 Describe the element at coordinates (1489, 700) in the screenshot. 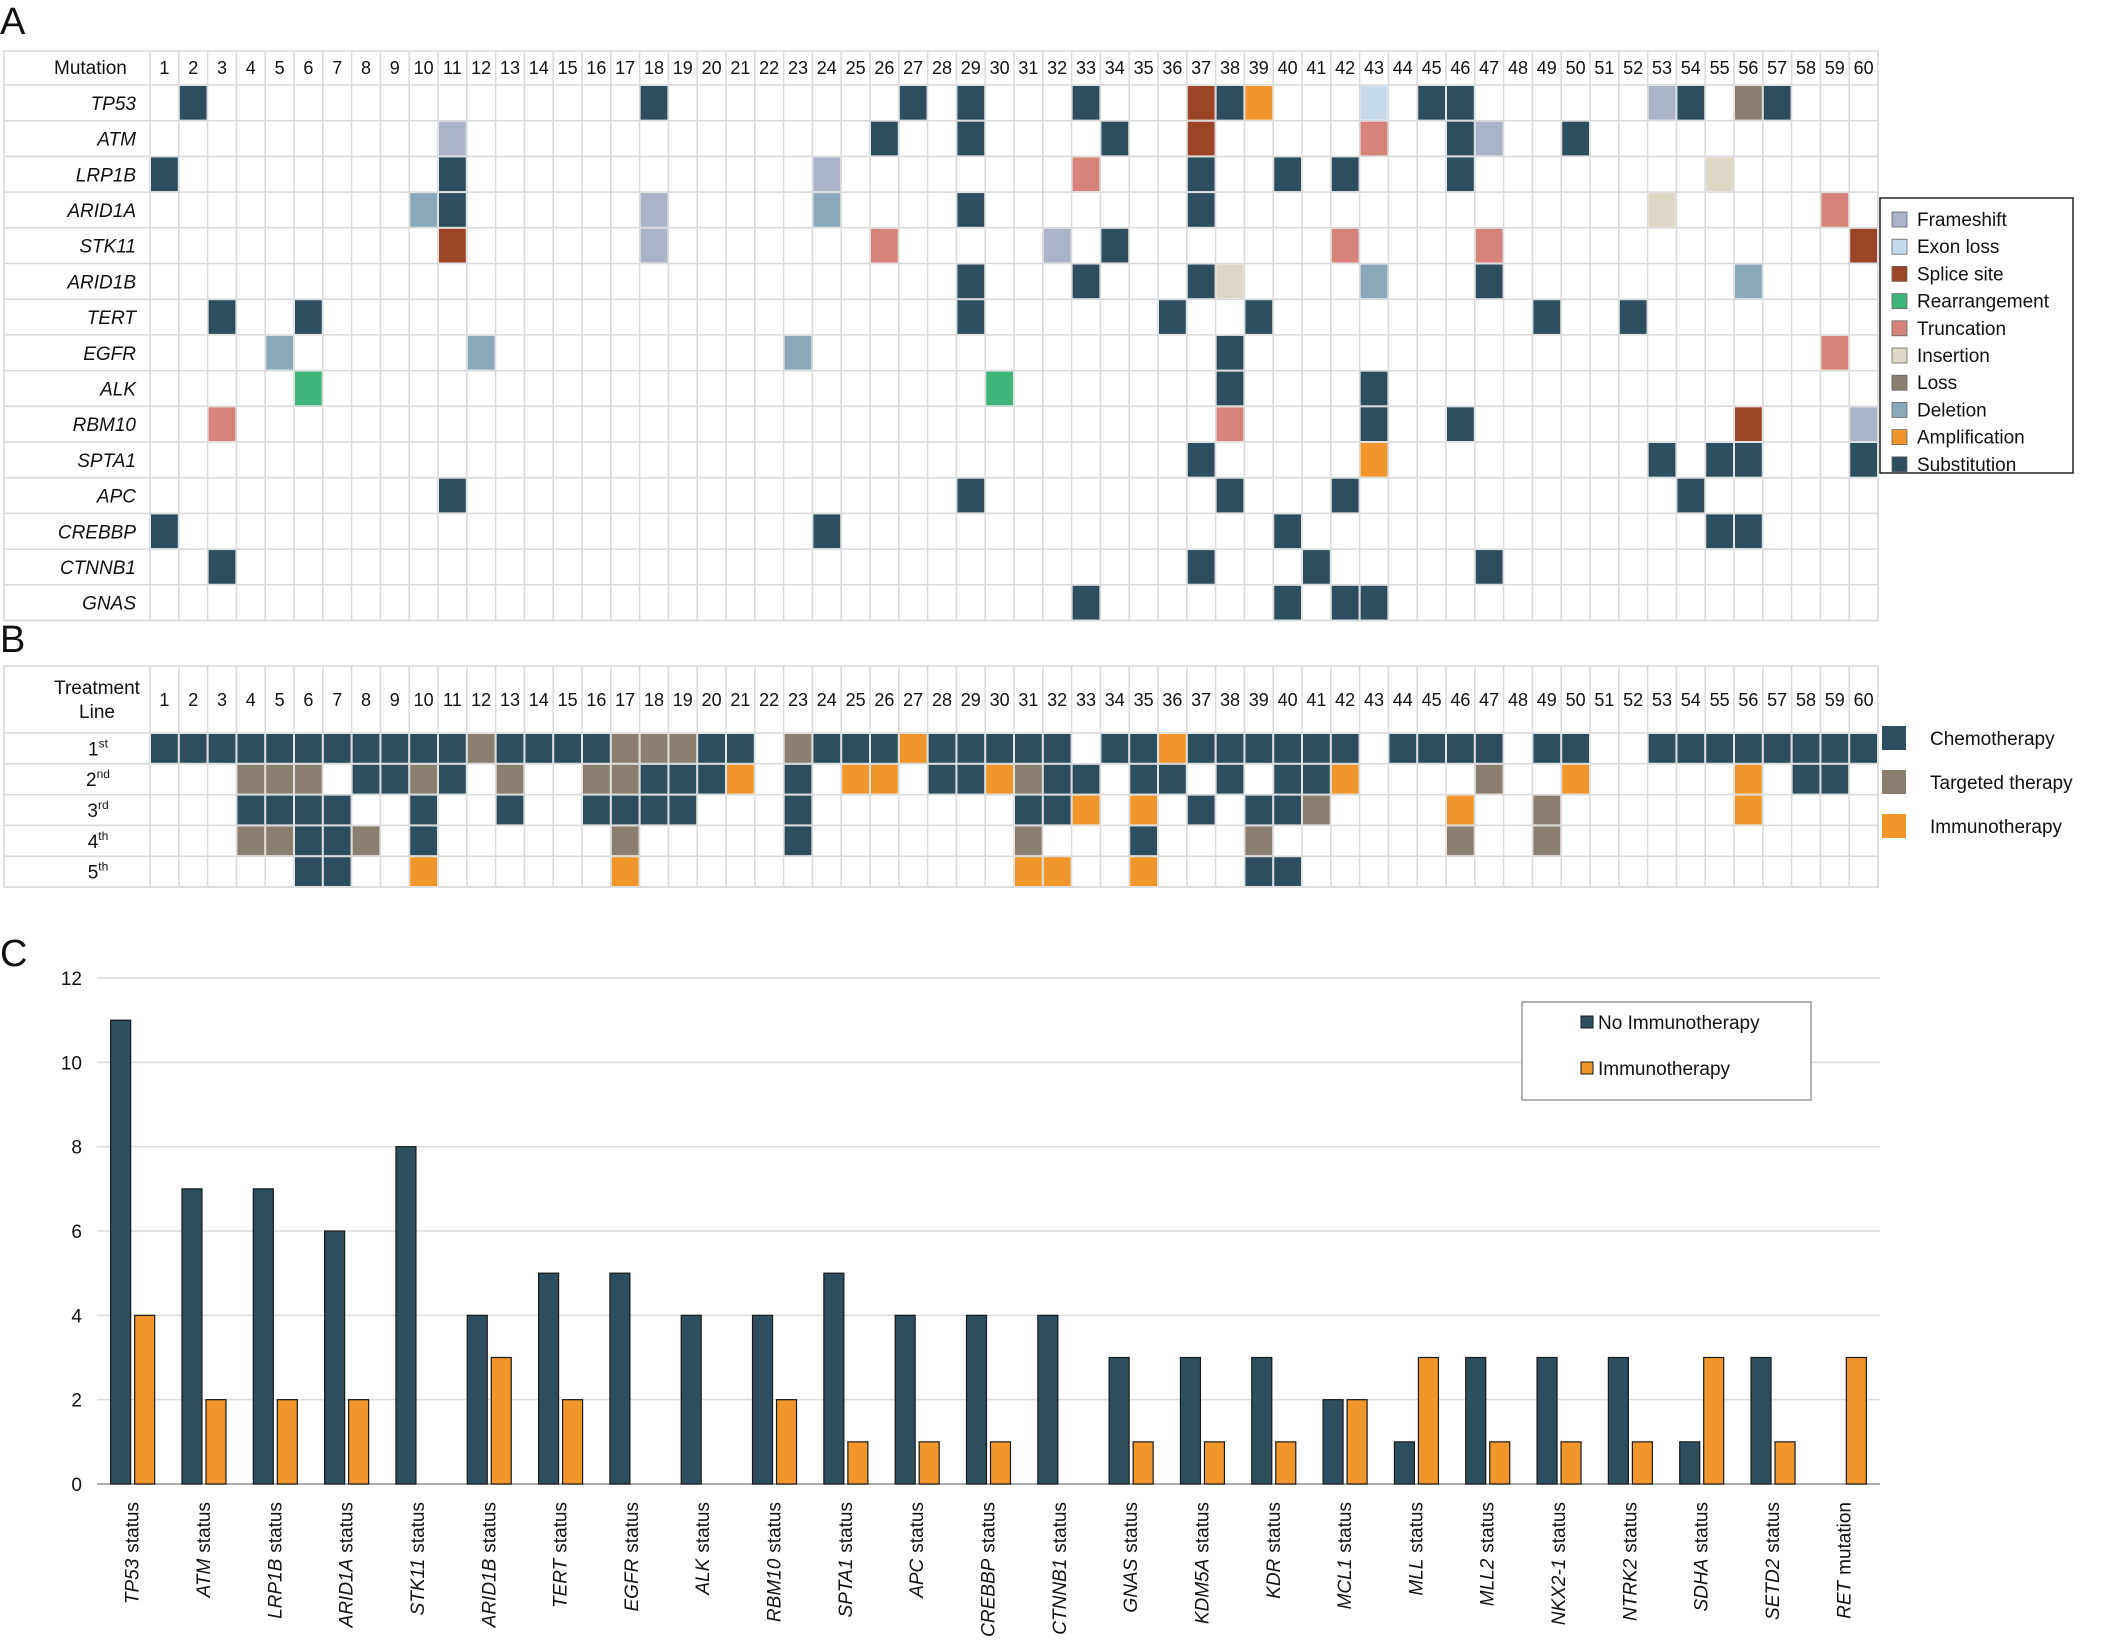

I see `column-label-b: 47` at that location.